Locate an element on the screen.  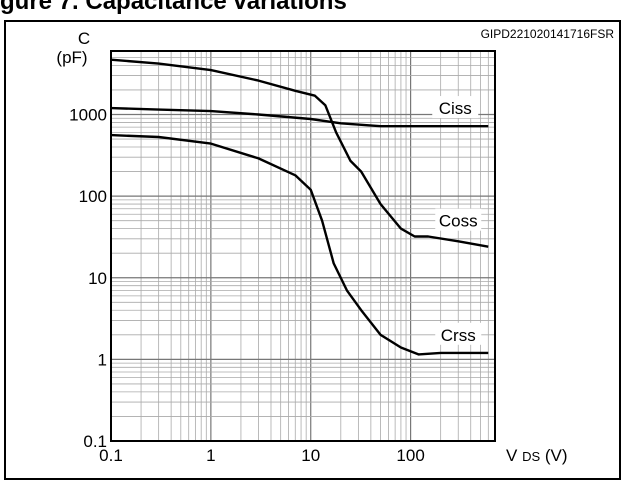
x-axis-label: V DS (V) is located at coordinates (537, 455).